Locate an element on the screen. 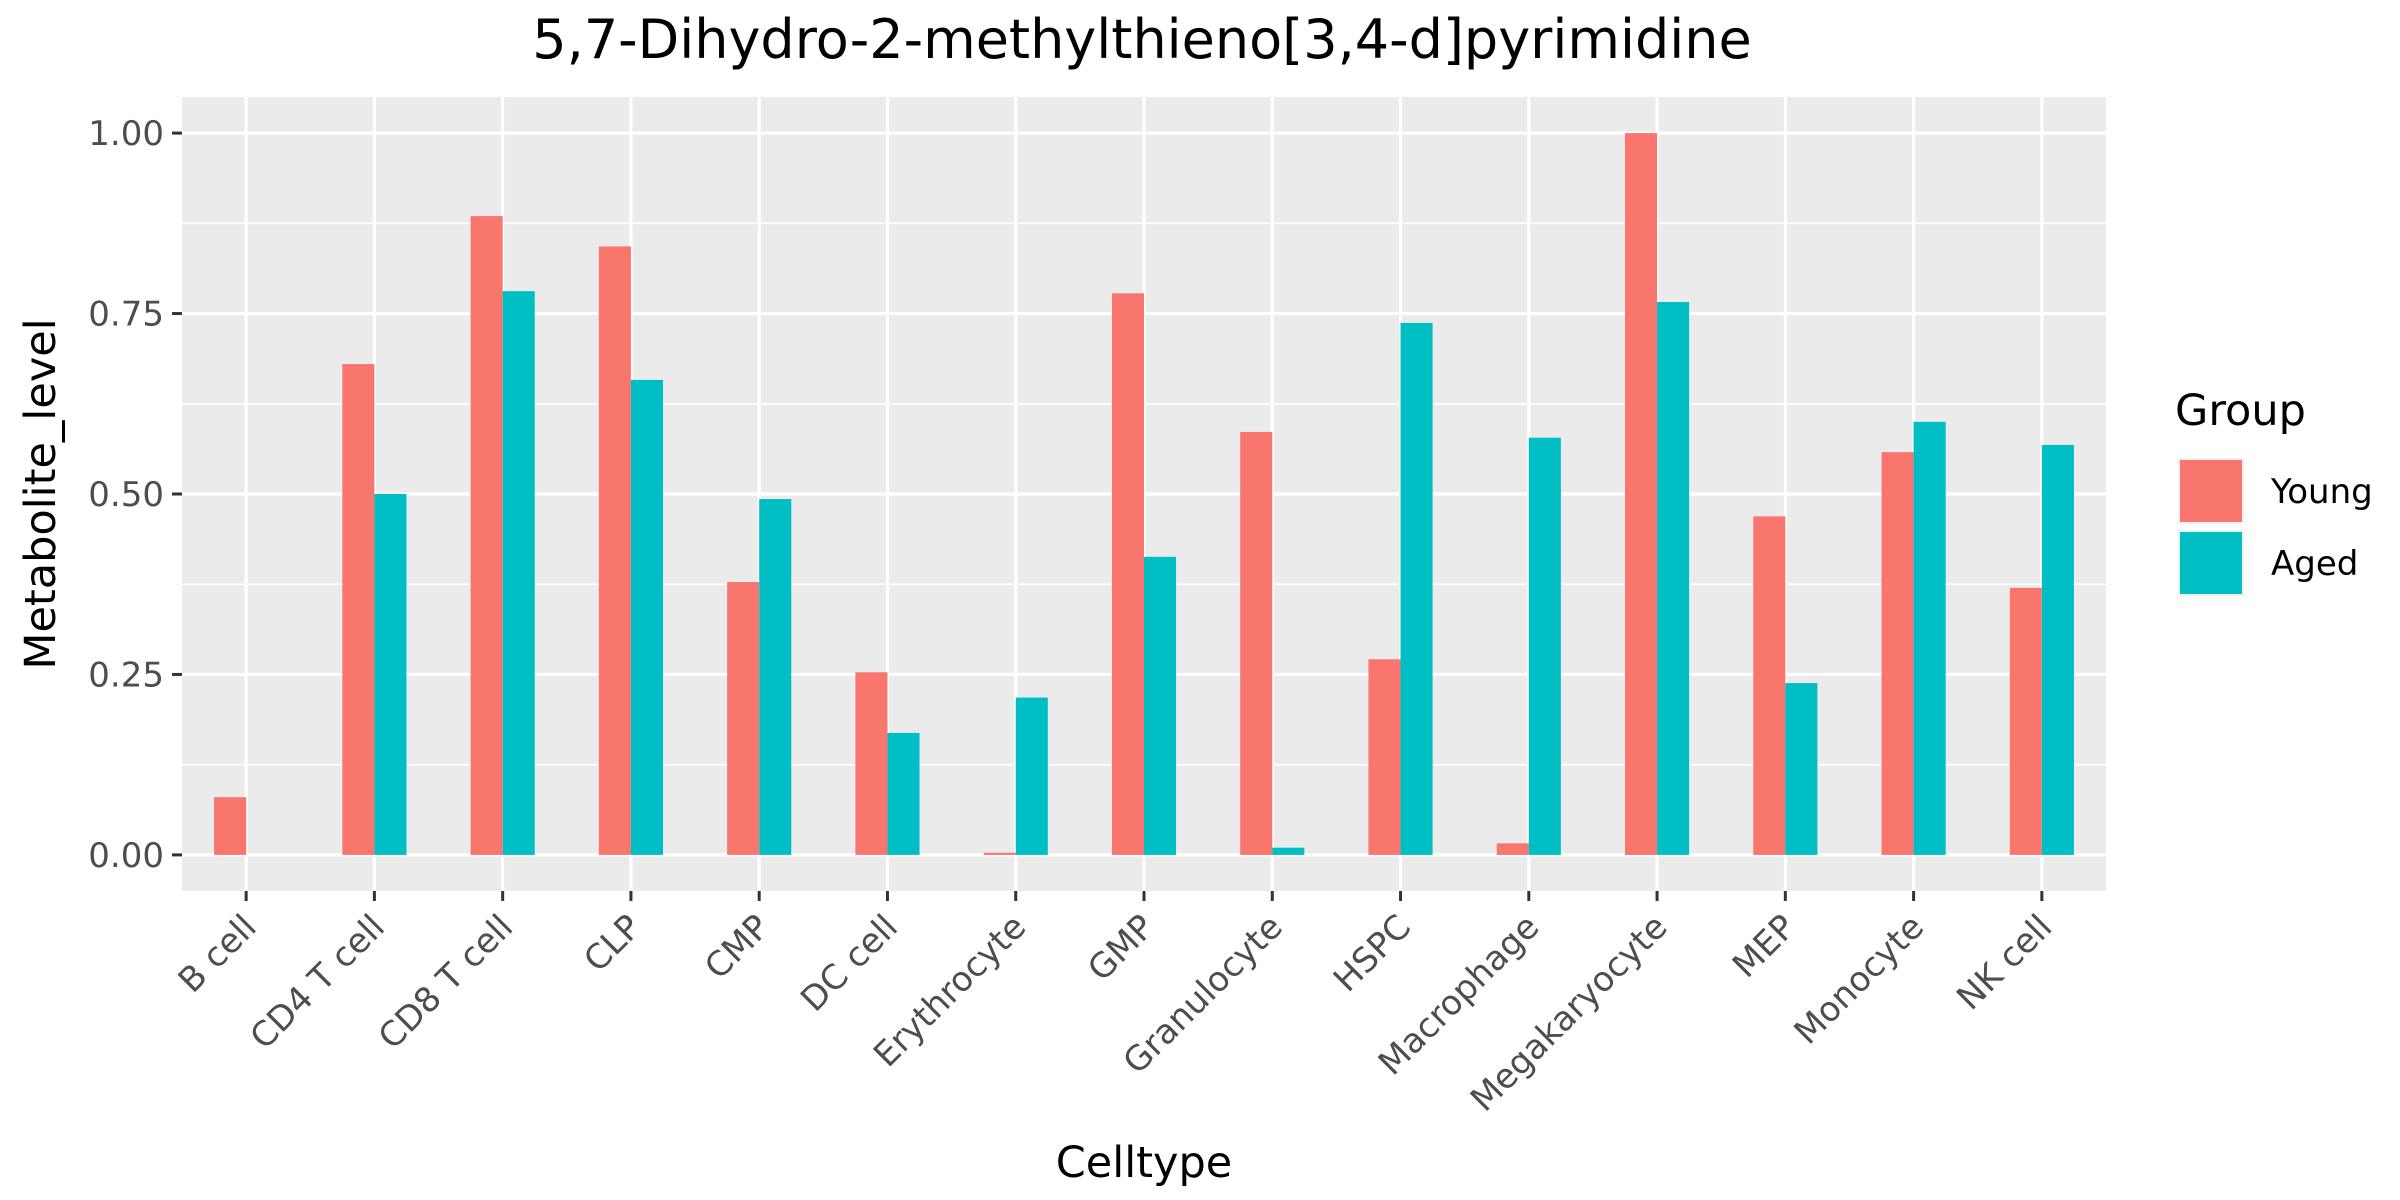  bar-aged-macrophage is located at coordinates (1544, 646).